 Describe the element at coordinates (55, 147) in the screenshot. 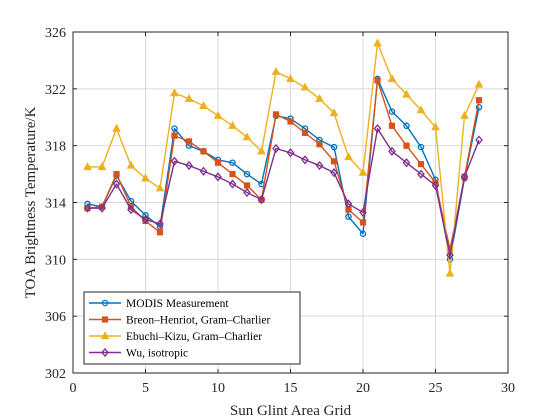

I see `y-tick-label: 318` at that location.